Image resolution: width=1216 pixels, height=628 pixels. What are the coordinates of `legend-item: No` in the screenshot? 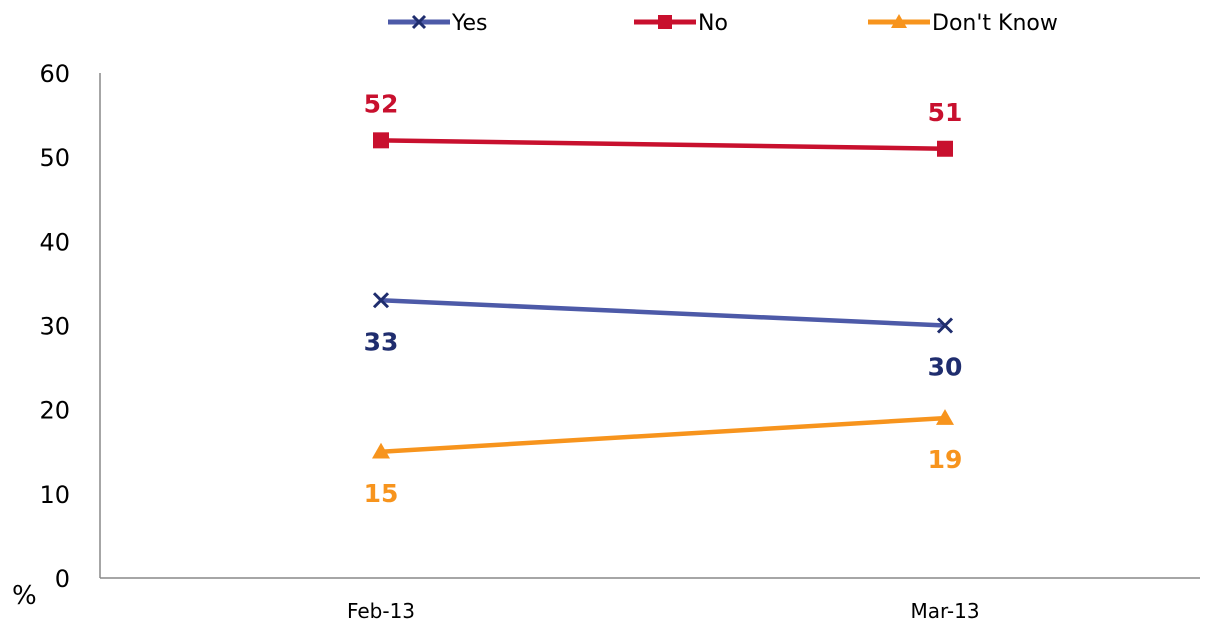 It's located at (681, 23).